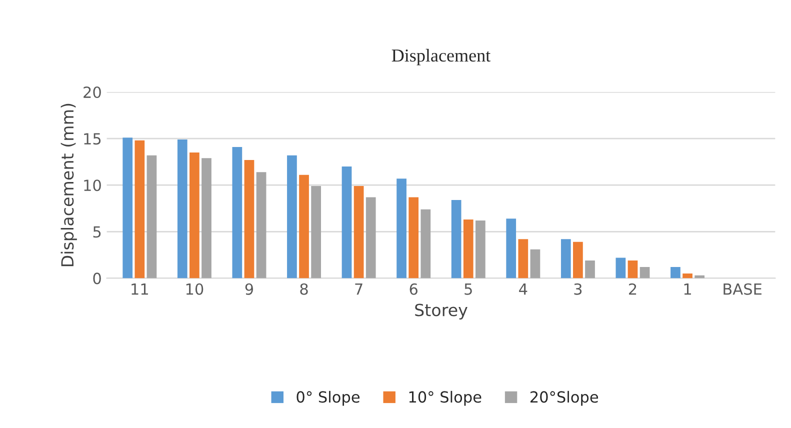  I want to click on x-tick-label: 8, so click(304, 289).